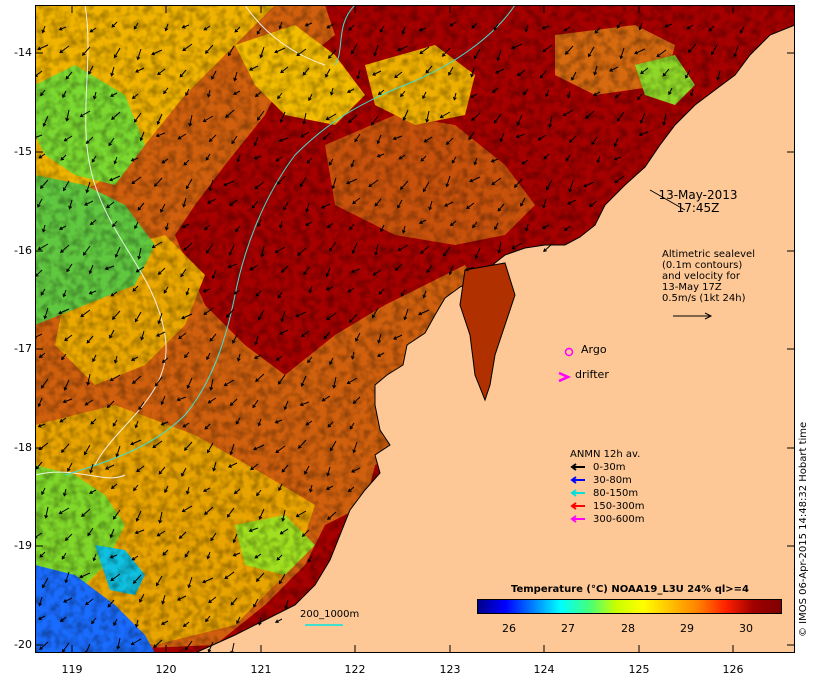 The height and width of the screenshot is (680, 820). I want to click on date-text: 13-May-2013, so click(698, 195).